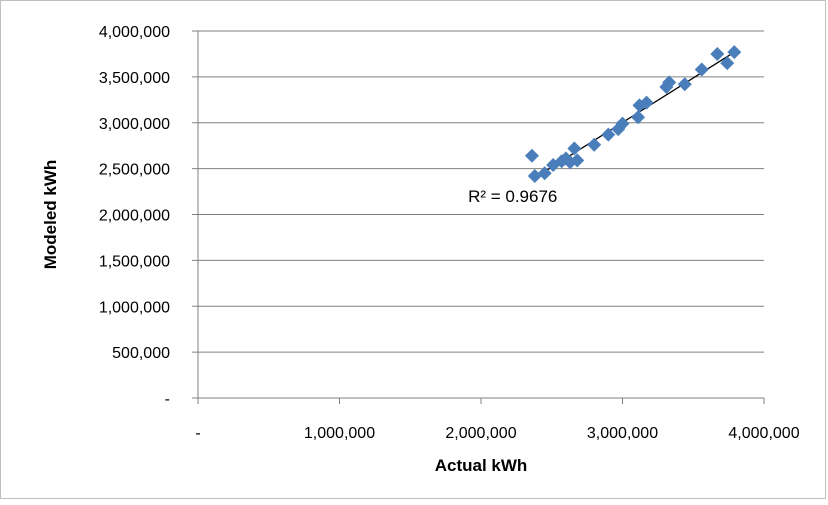 The height and width of the screenshot is (505, 828). I want to click on y-tick-label: 1,000,000, so click(134, 307).